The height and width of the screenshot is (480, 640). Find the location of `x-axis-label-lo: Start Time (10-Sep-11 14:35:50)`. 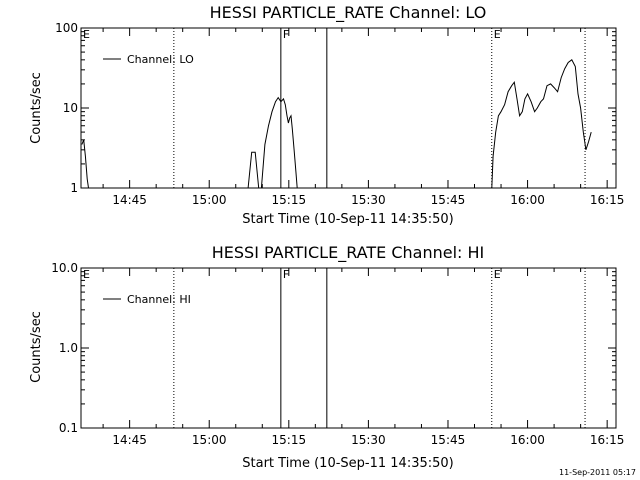

x-axis-label-lo: Start Time (10-Sep-11 14:35:50) is located at coordinates (347, 219).